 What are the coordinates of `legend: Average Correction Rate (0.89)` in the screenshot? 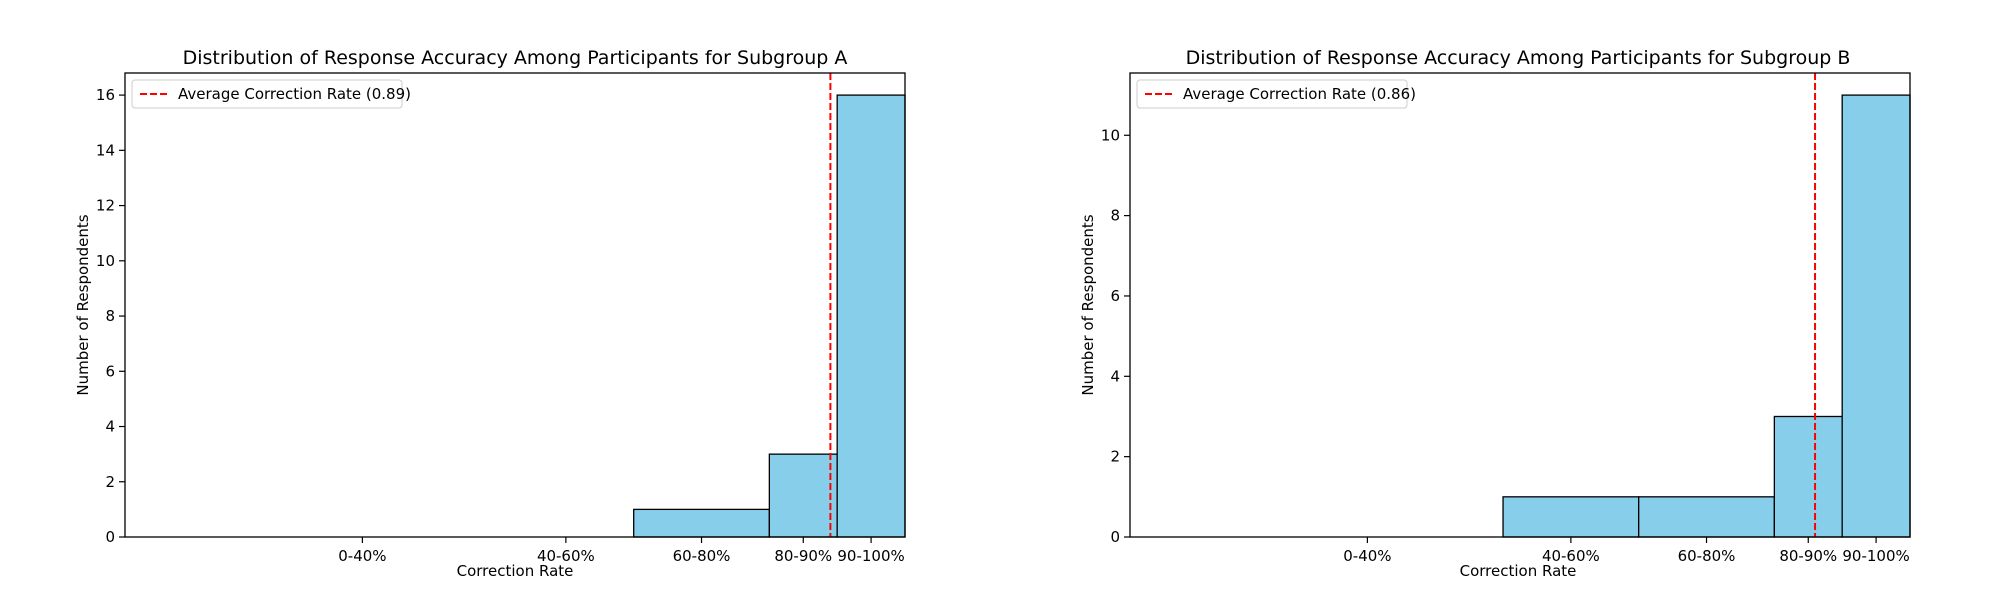 It's located at (271, 94).